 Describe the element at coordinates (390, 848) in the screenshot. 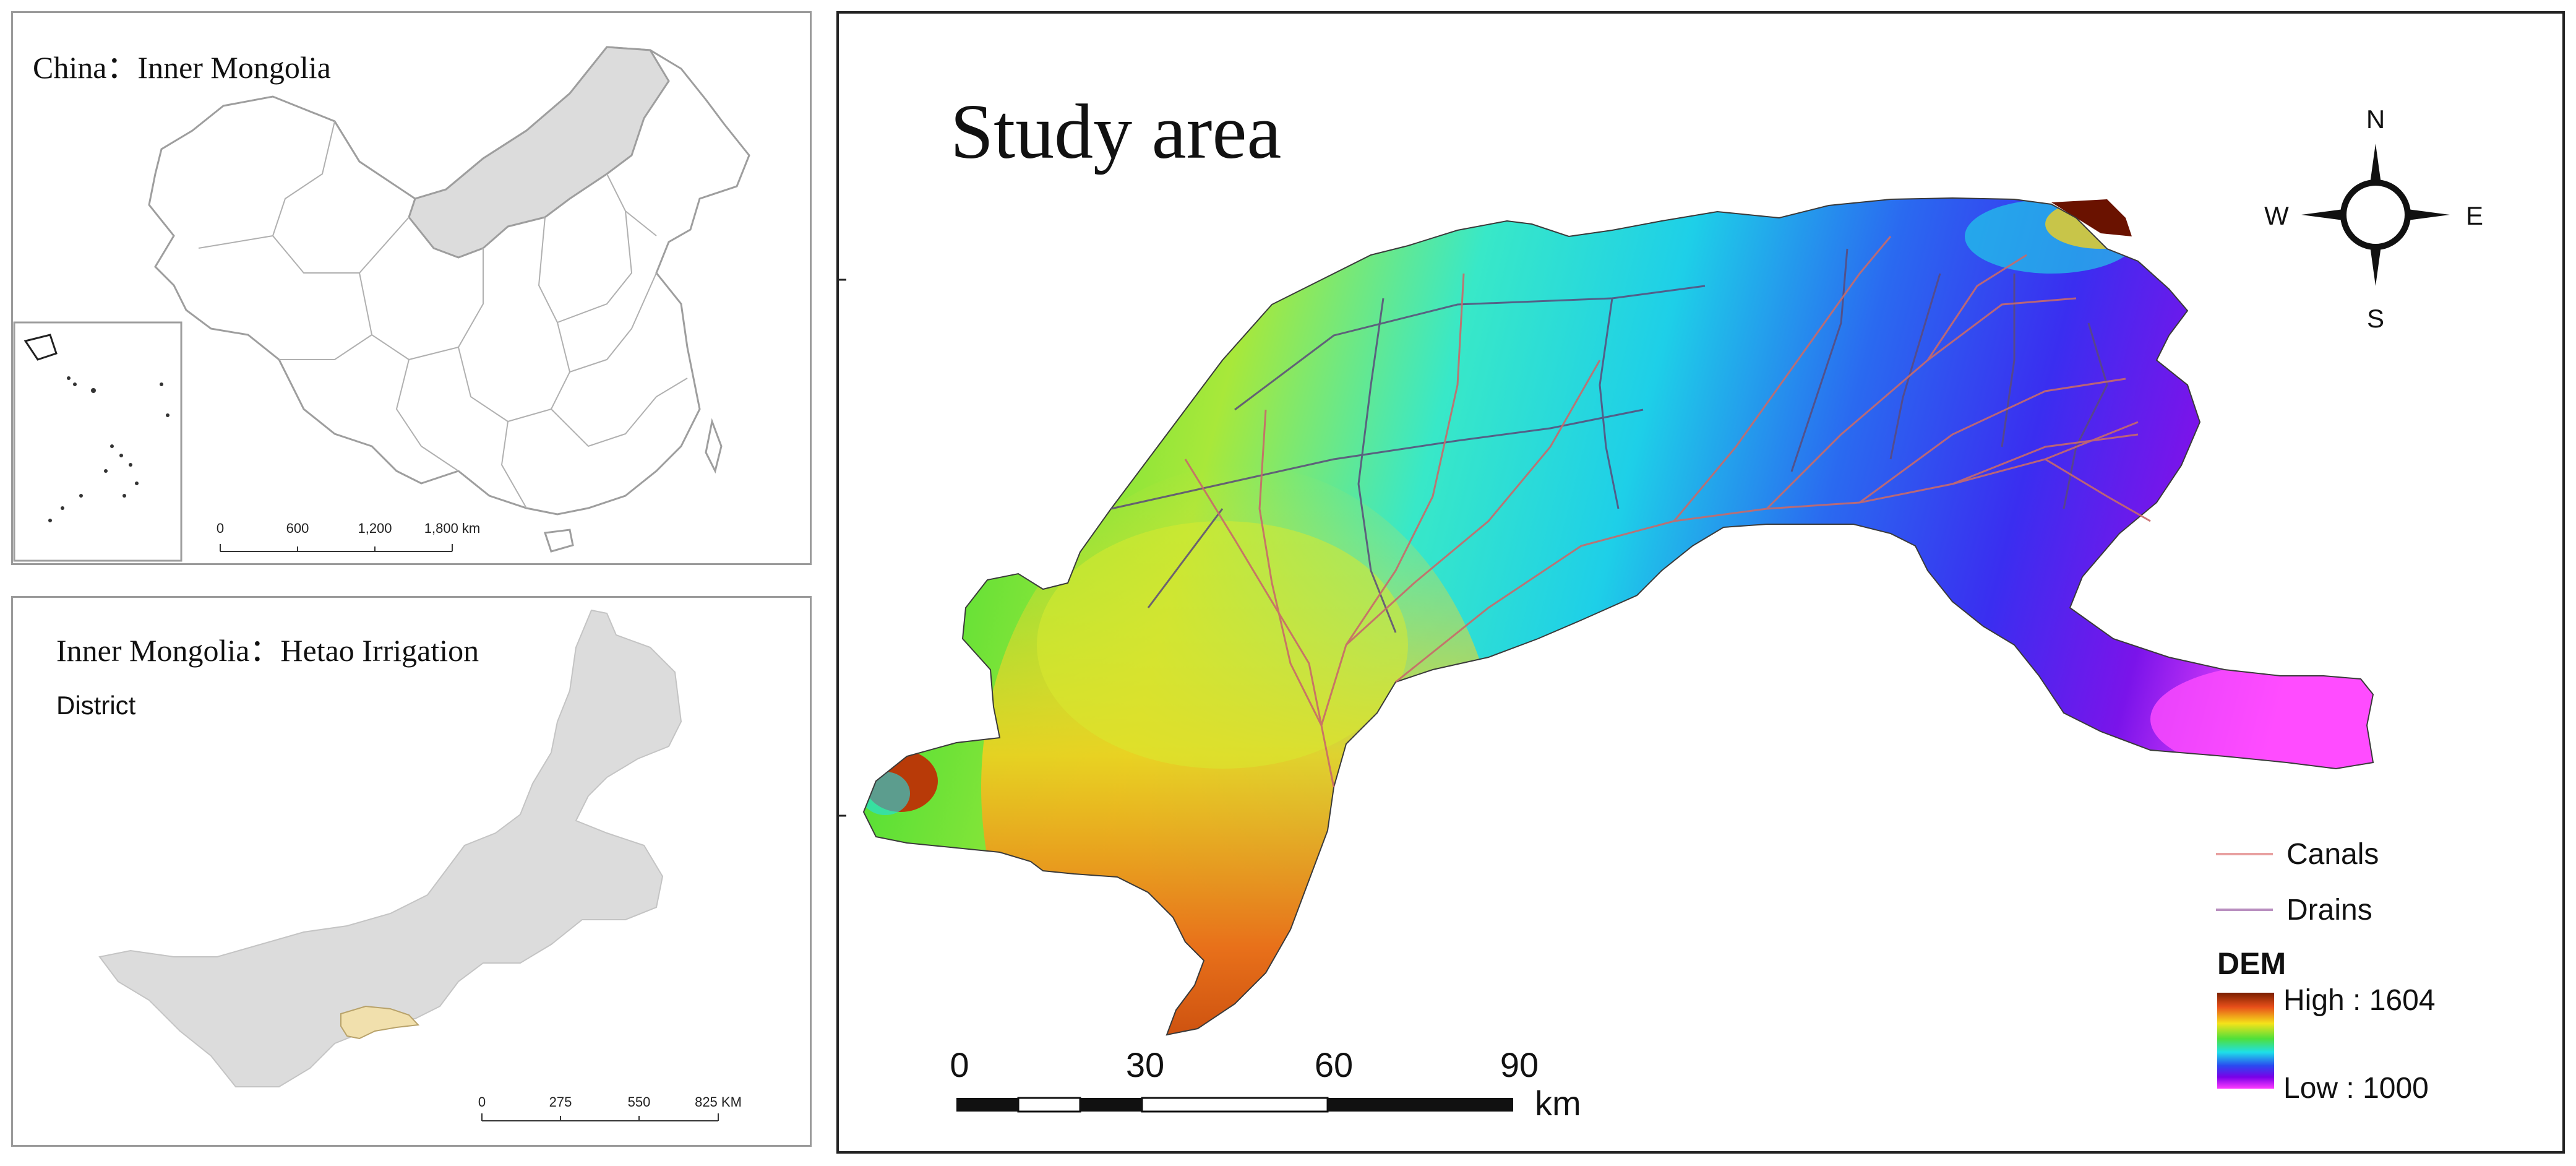

I see `inner-mongolia-region` at that location.